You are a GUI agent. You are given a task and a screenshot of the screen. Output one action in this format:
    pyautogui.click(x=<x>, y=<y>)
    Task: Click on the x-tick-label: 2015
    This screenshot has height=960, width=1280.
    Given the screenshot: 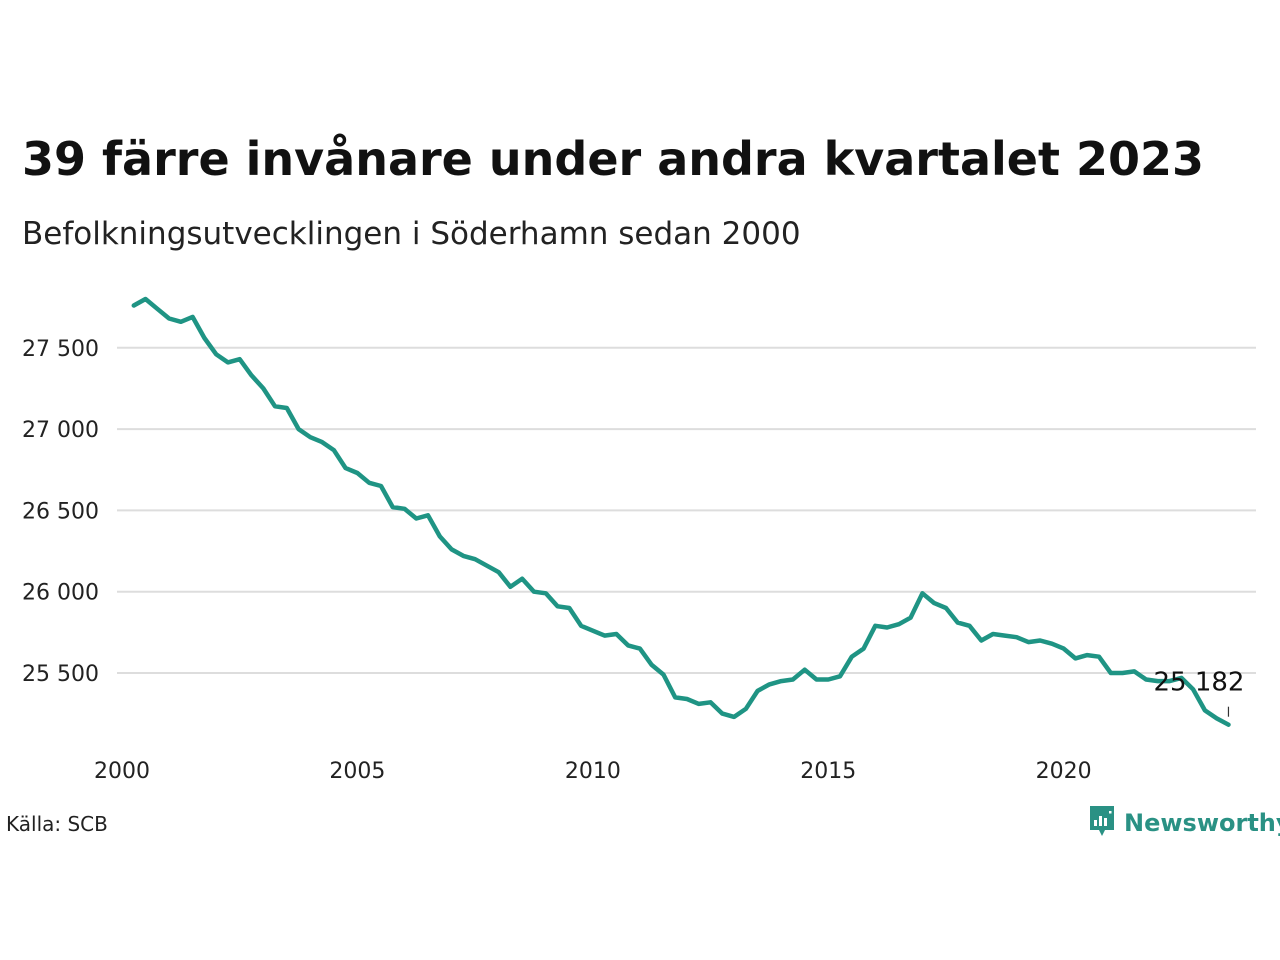 What is the action you would take?
    pyautogui.click(x=828, y=771)
    